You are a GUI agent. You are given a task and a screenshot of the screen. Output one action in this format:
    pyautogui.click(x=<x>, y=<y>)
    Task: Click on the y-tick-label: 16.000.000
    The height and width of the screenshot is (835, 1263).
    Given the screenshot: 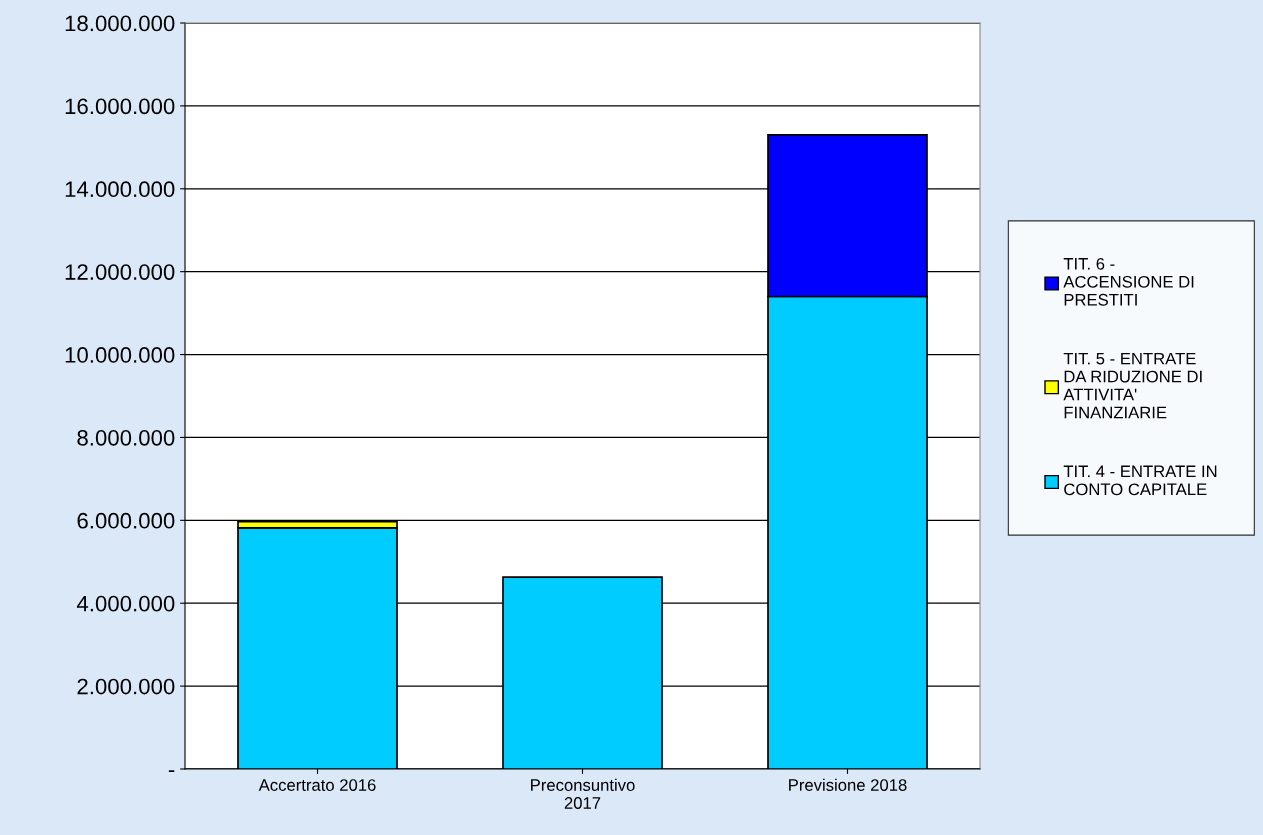 What is the action you would take?
    pyautogui.click(x=120, y=106)
    